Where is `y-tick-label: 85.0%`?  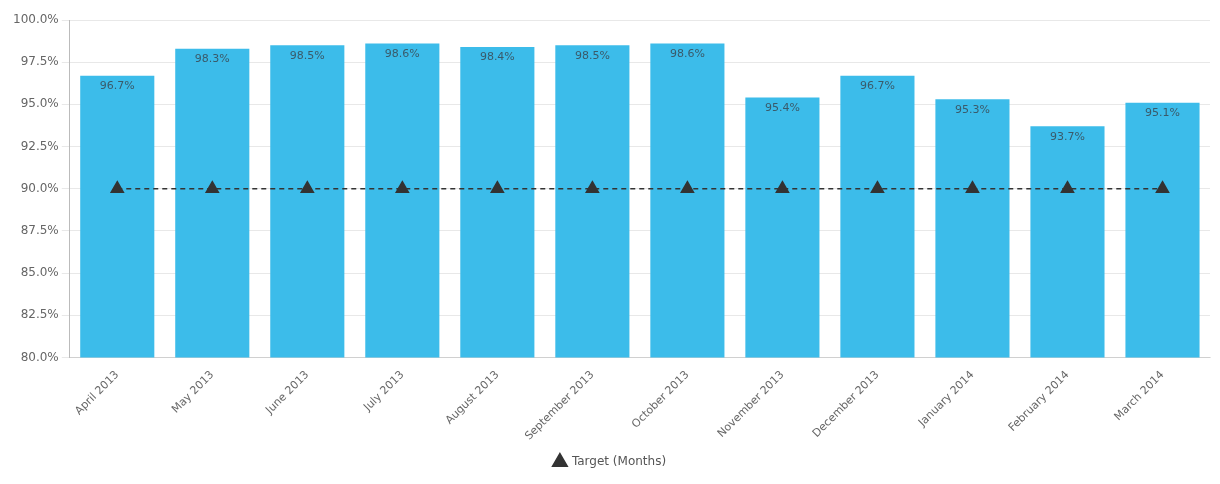 y-tick-label: 85.0% is located at coordinates (39, 272).